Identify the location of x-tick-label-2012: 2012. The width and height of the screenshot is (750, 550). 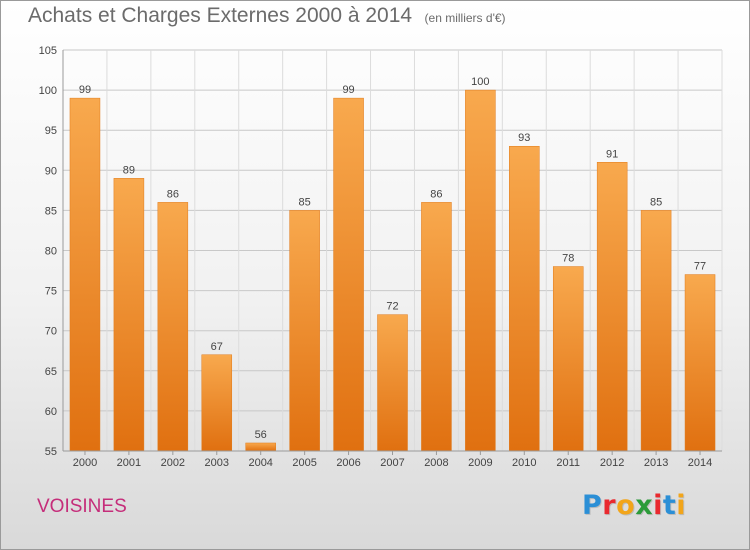
(612, 463).